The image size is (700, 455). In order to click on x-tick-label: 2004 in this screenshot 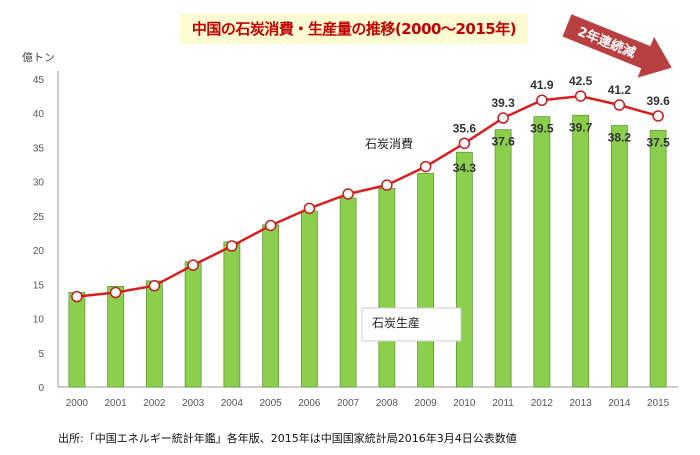, I will do `click(232, 403)`.